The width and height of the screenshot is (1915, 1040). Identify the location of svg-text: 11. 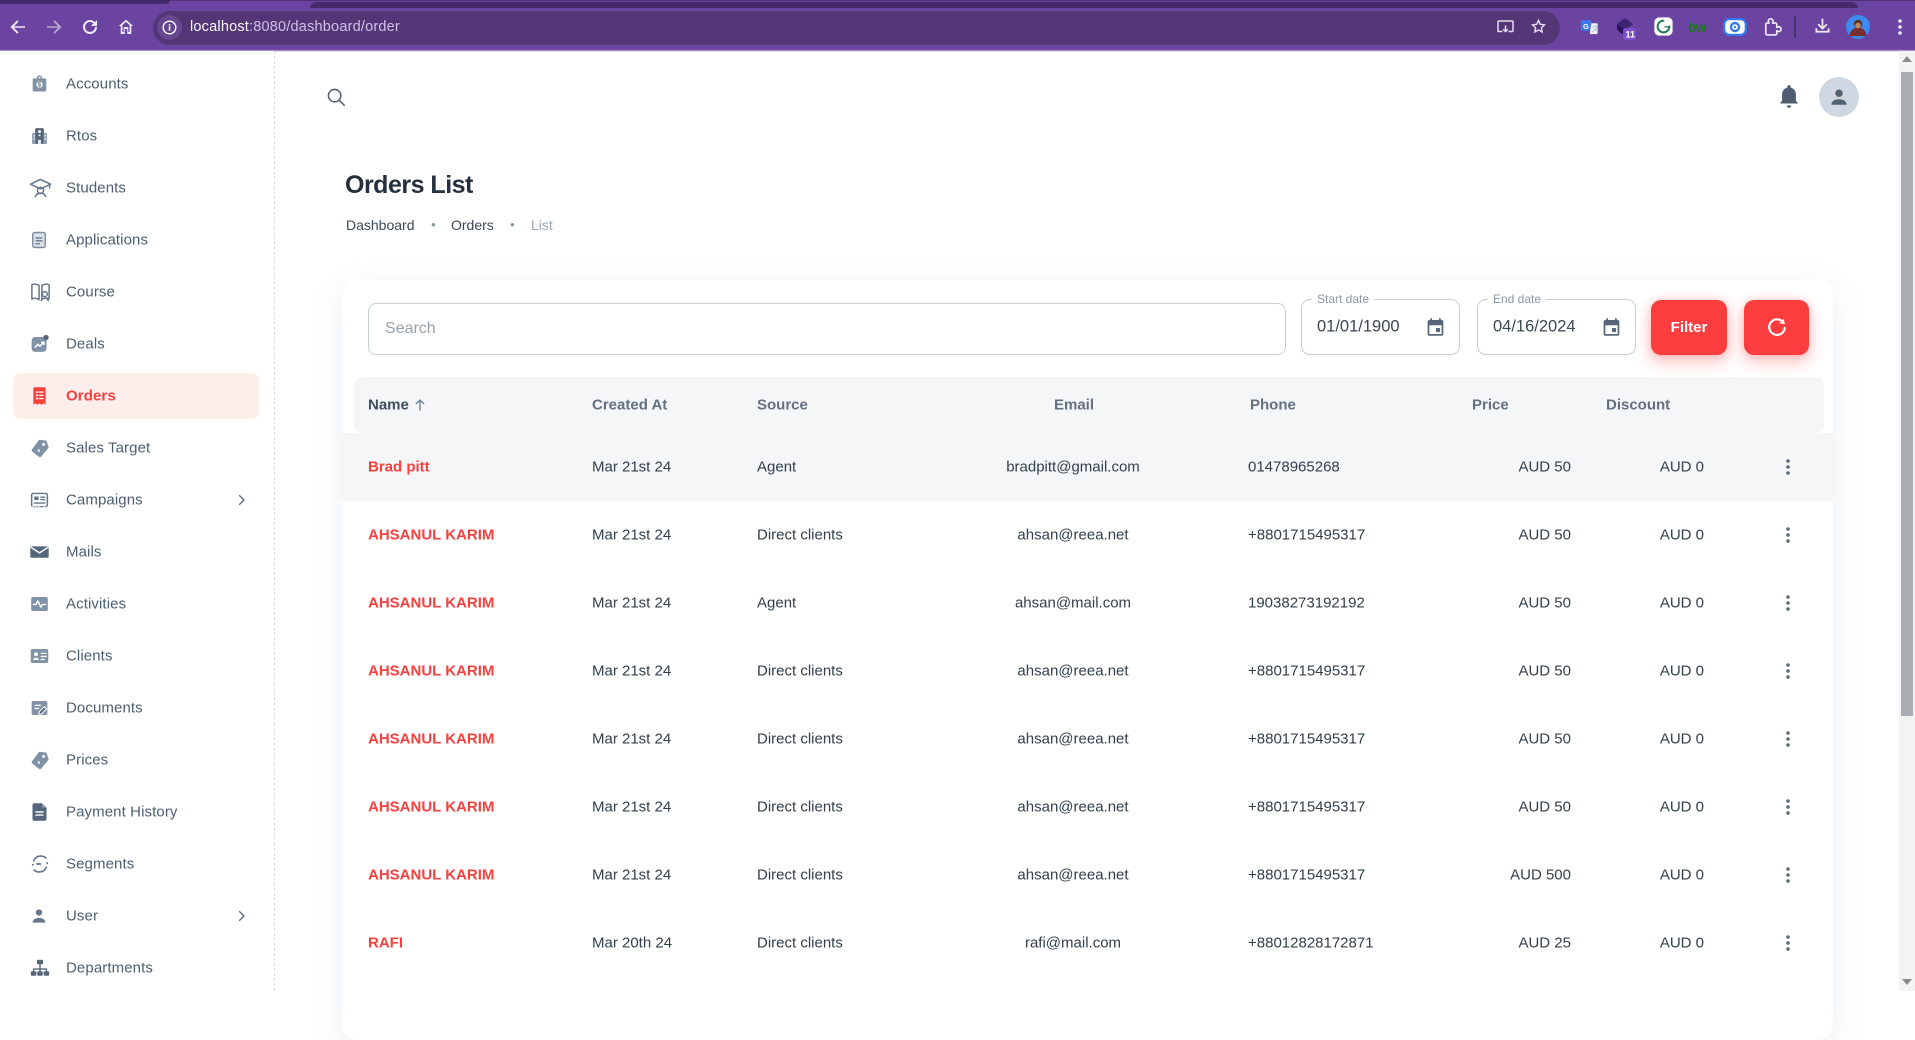
(1631, 35).